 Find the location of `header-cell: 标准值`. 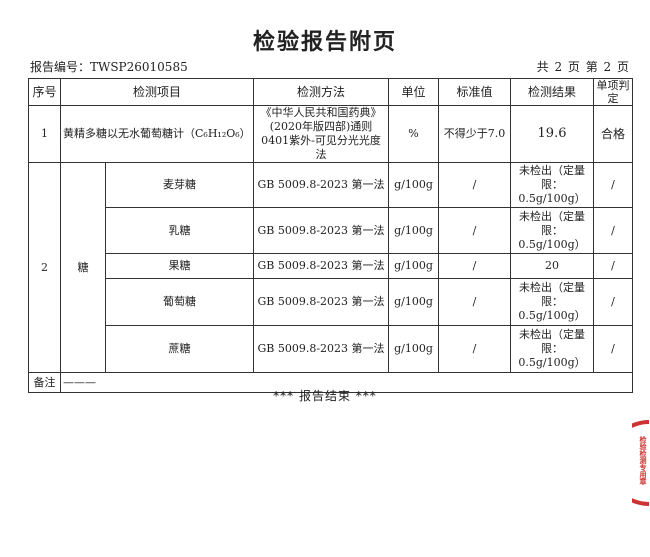

header-cell: 标准值 is located at coordinates (475, 92).